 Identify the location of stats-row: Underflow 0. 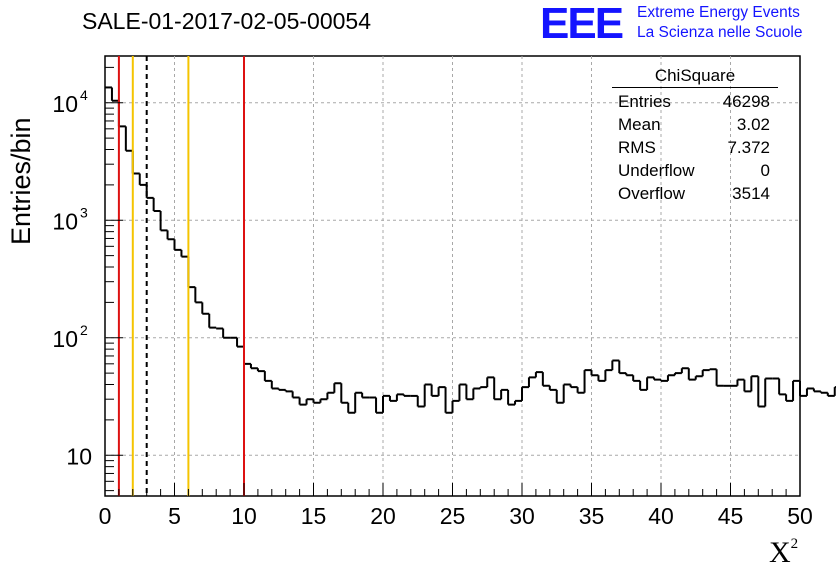
(694, 170).